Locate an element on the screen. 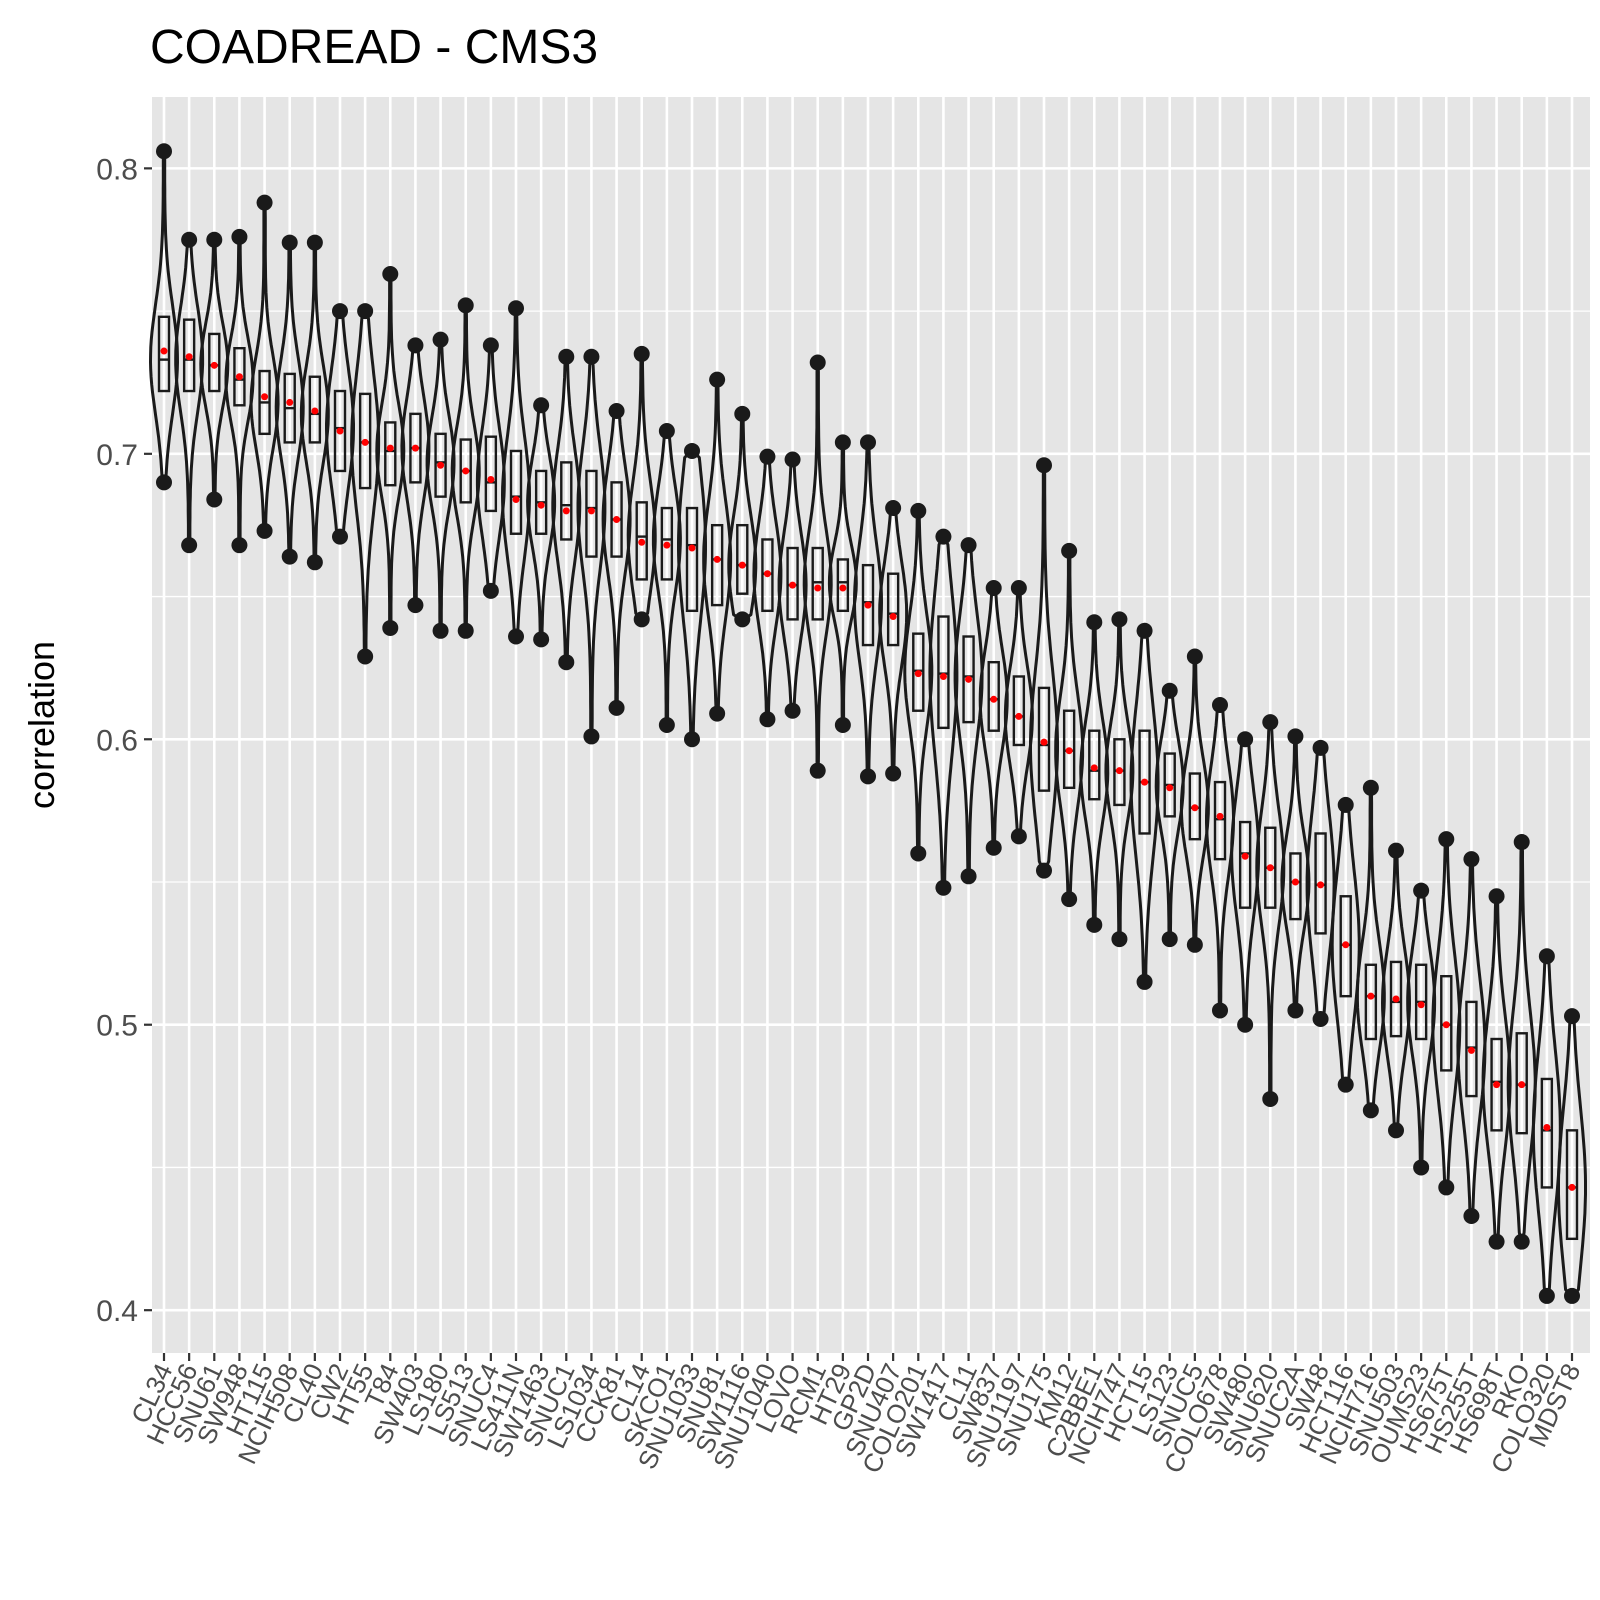 Image resolution: width=1600 pixels, height=1600 pixels. chart-title: COADREAD - CMS3 is located at coordinates (374, 47).